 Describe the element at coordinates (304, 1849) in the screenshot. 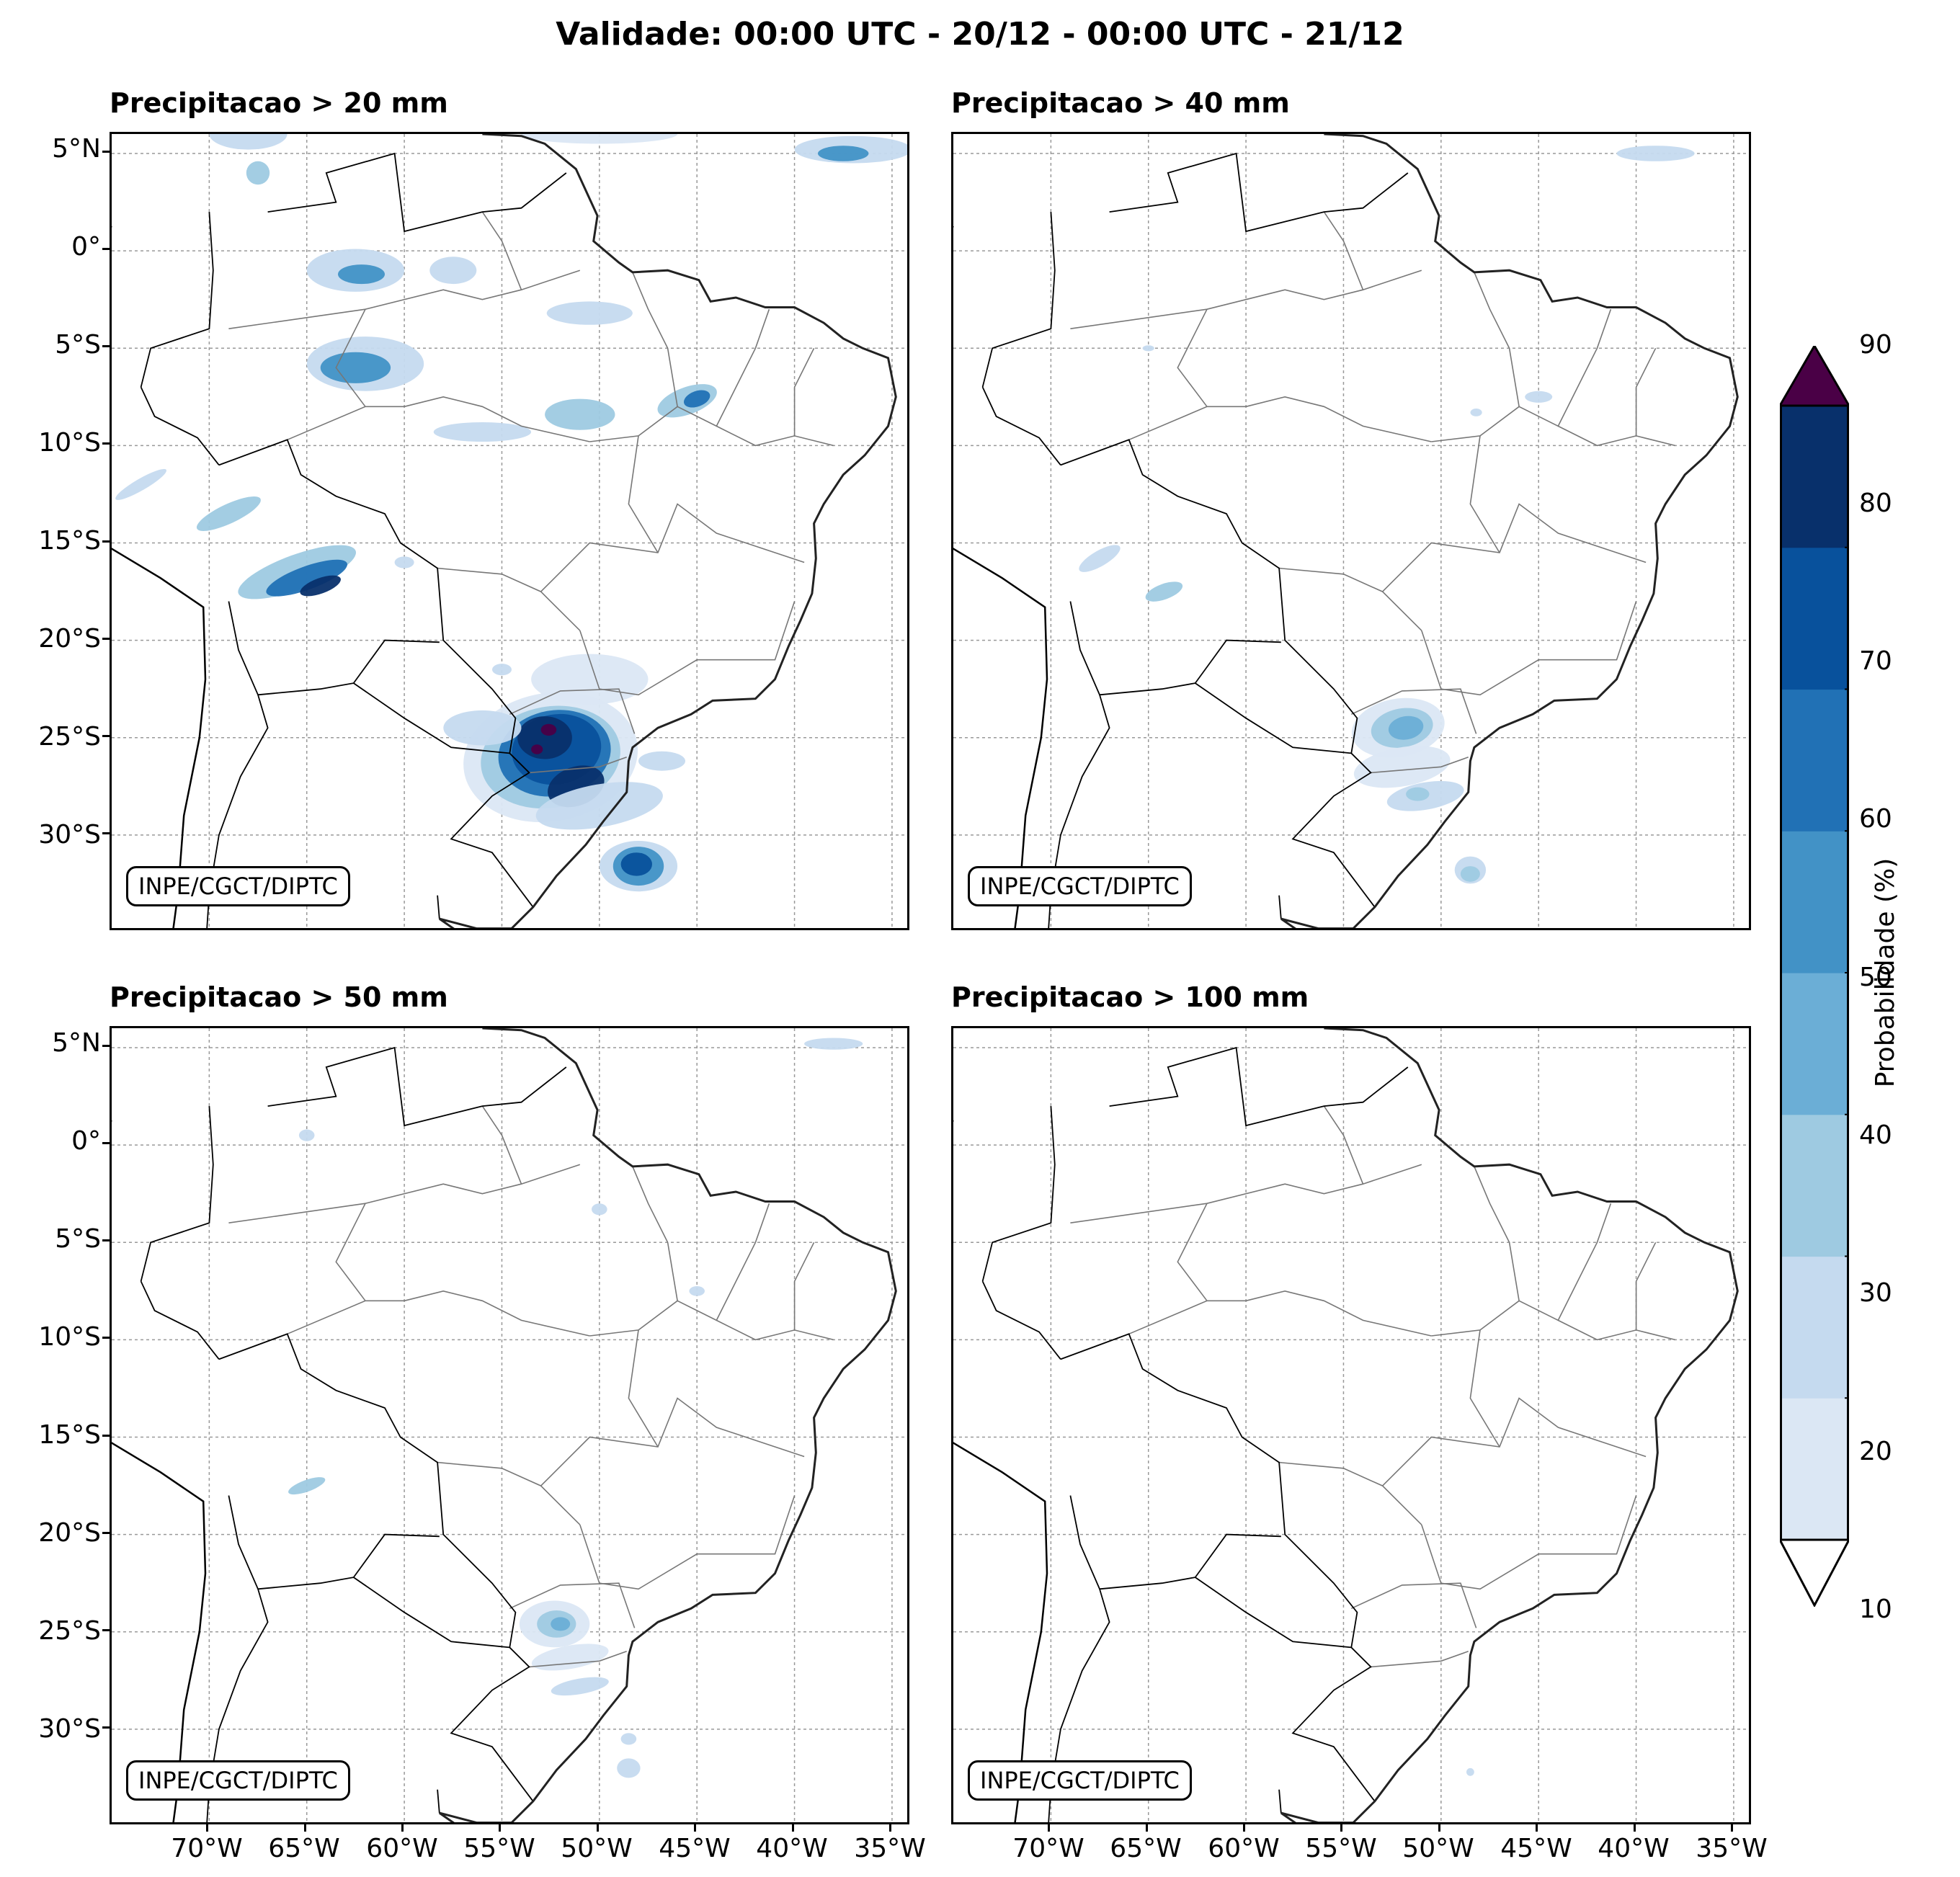

I see `lon-label: 65°W` at that location.